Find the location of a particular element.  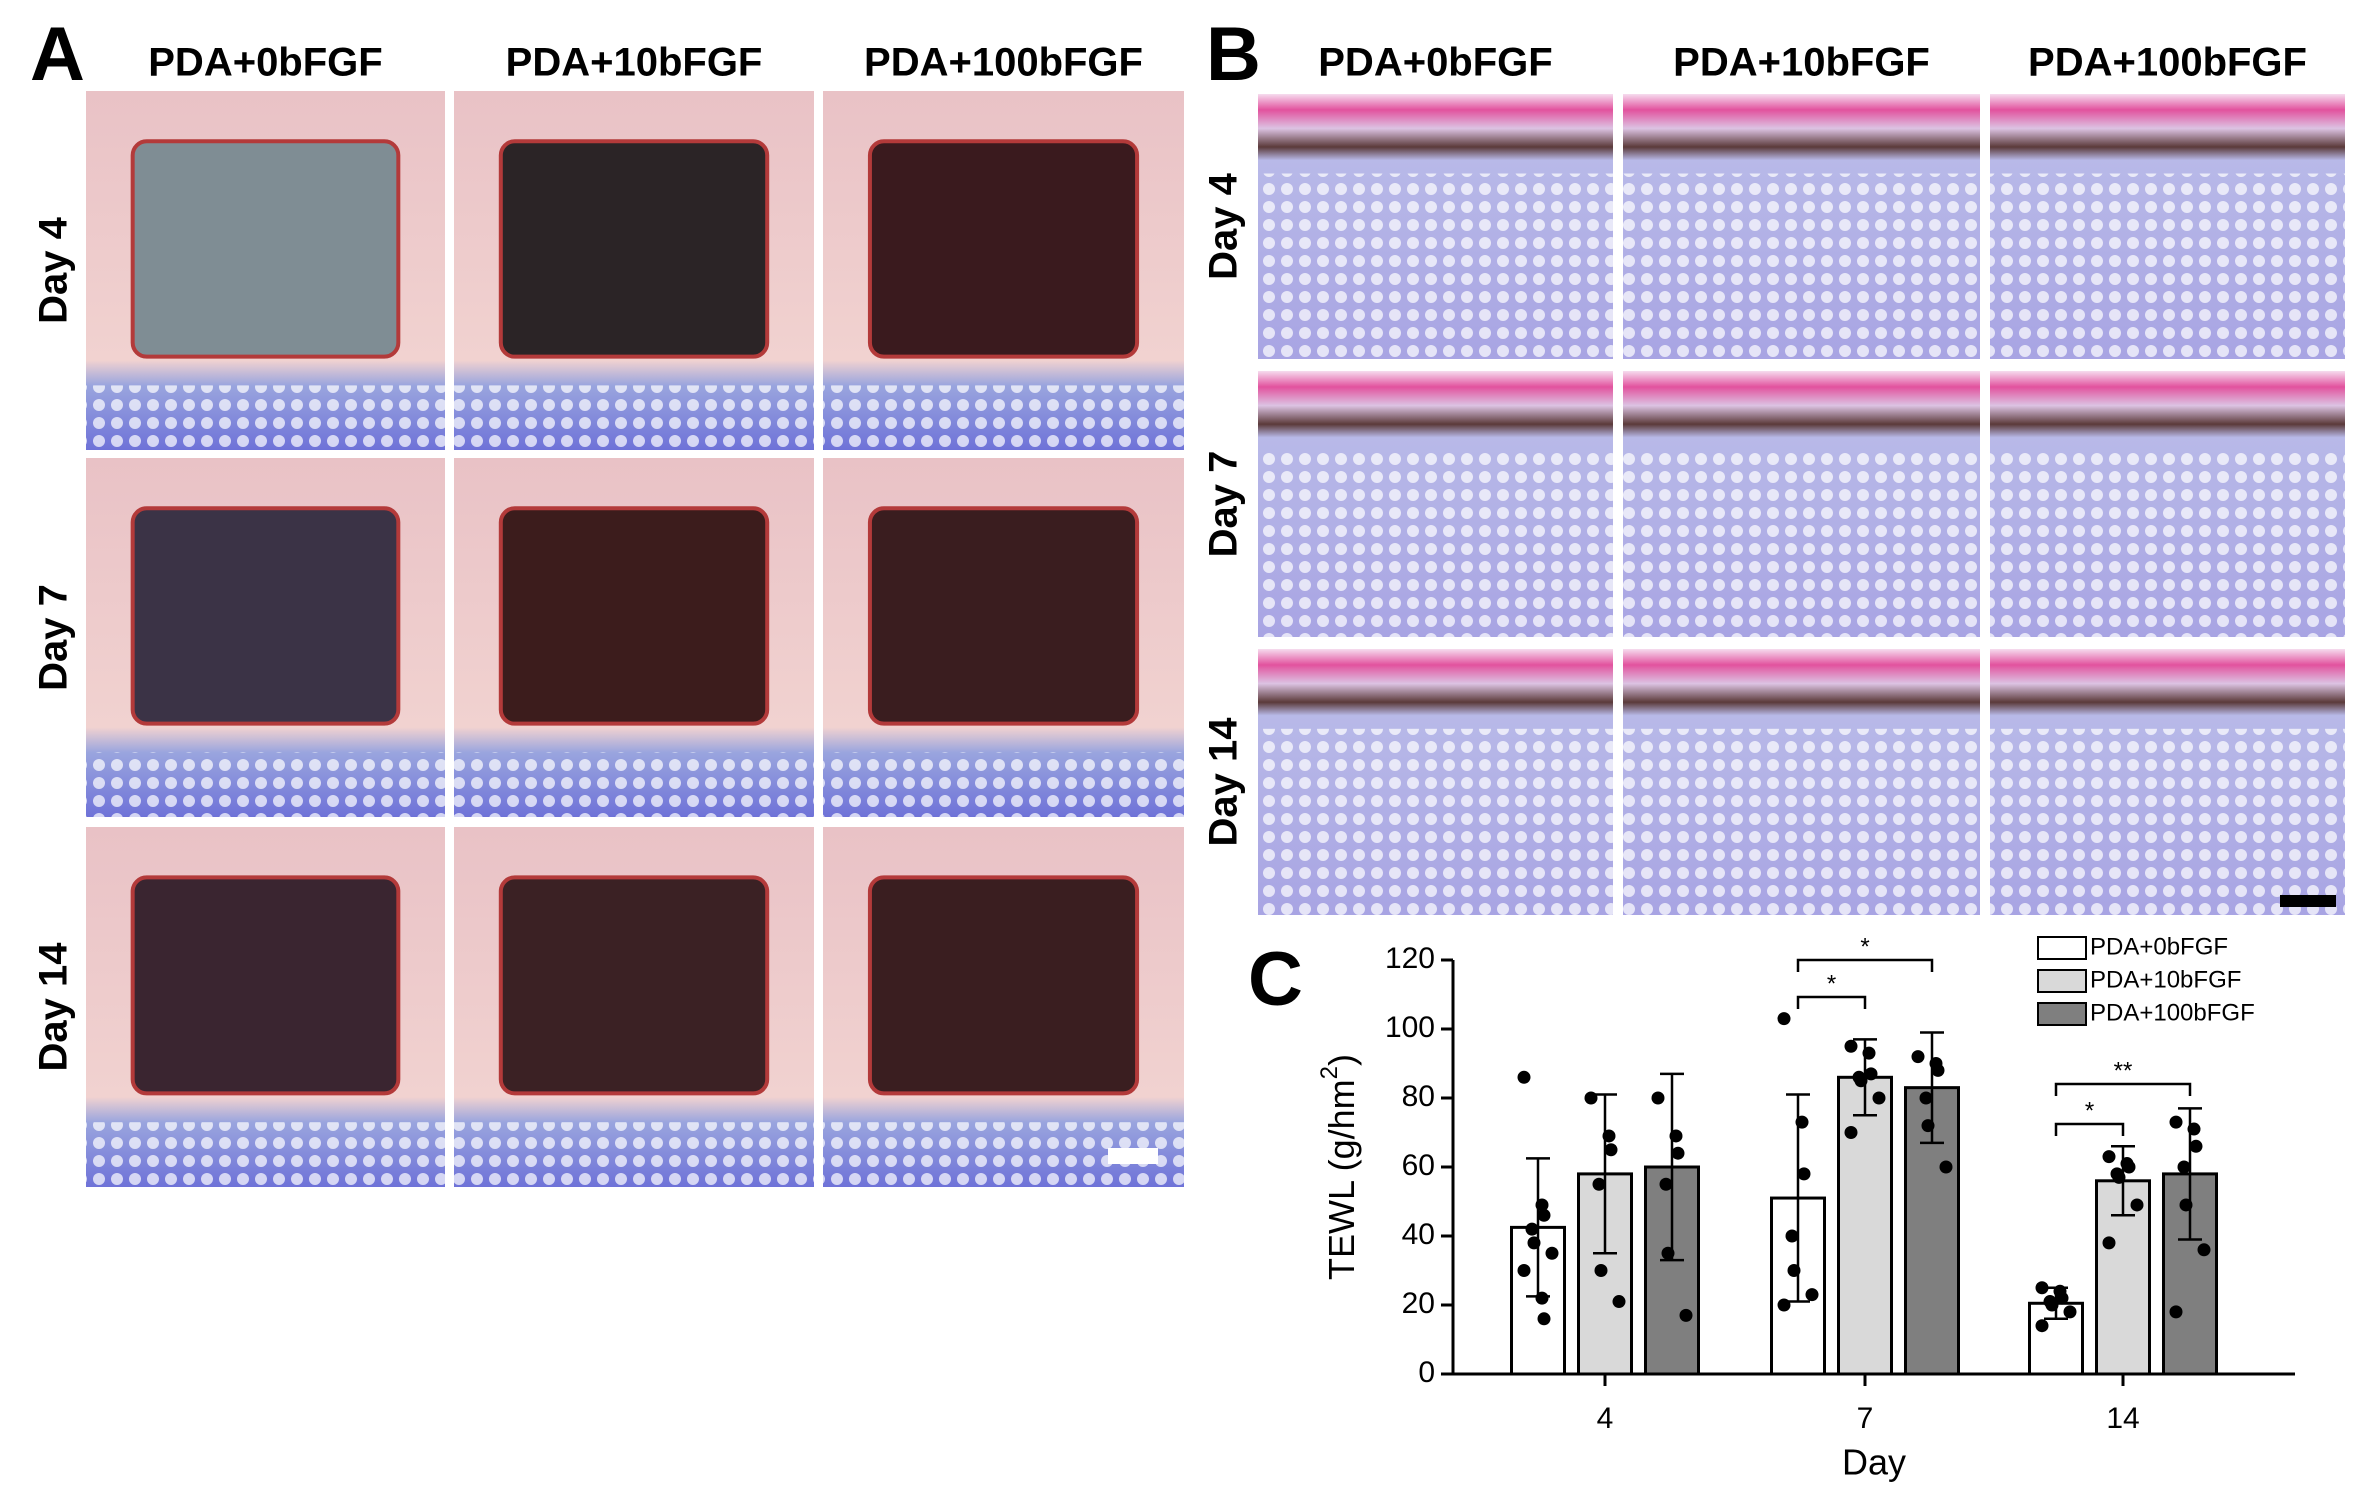

y-axis-title-part: TEWL (g/hm is located at coordinates (1341, 1179).